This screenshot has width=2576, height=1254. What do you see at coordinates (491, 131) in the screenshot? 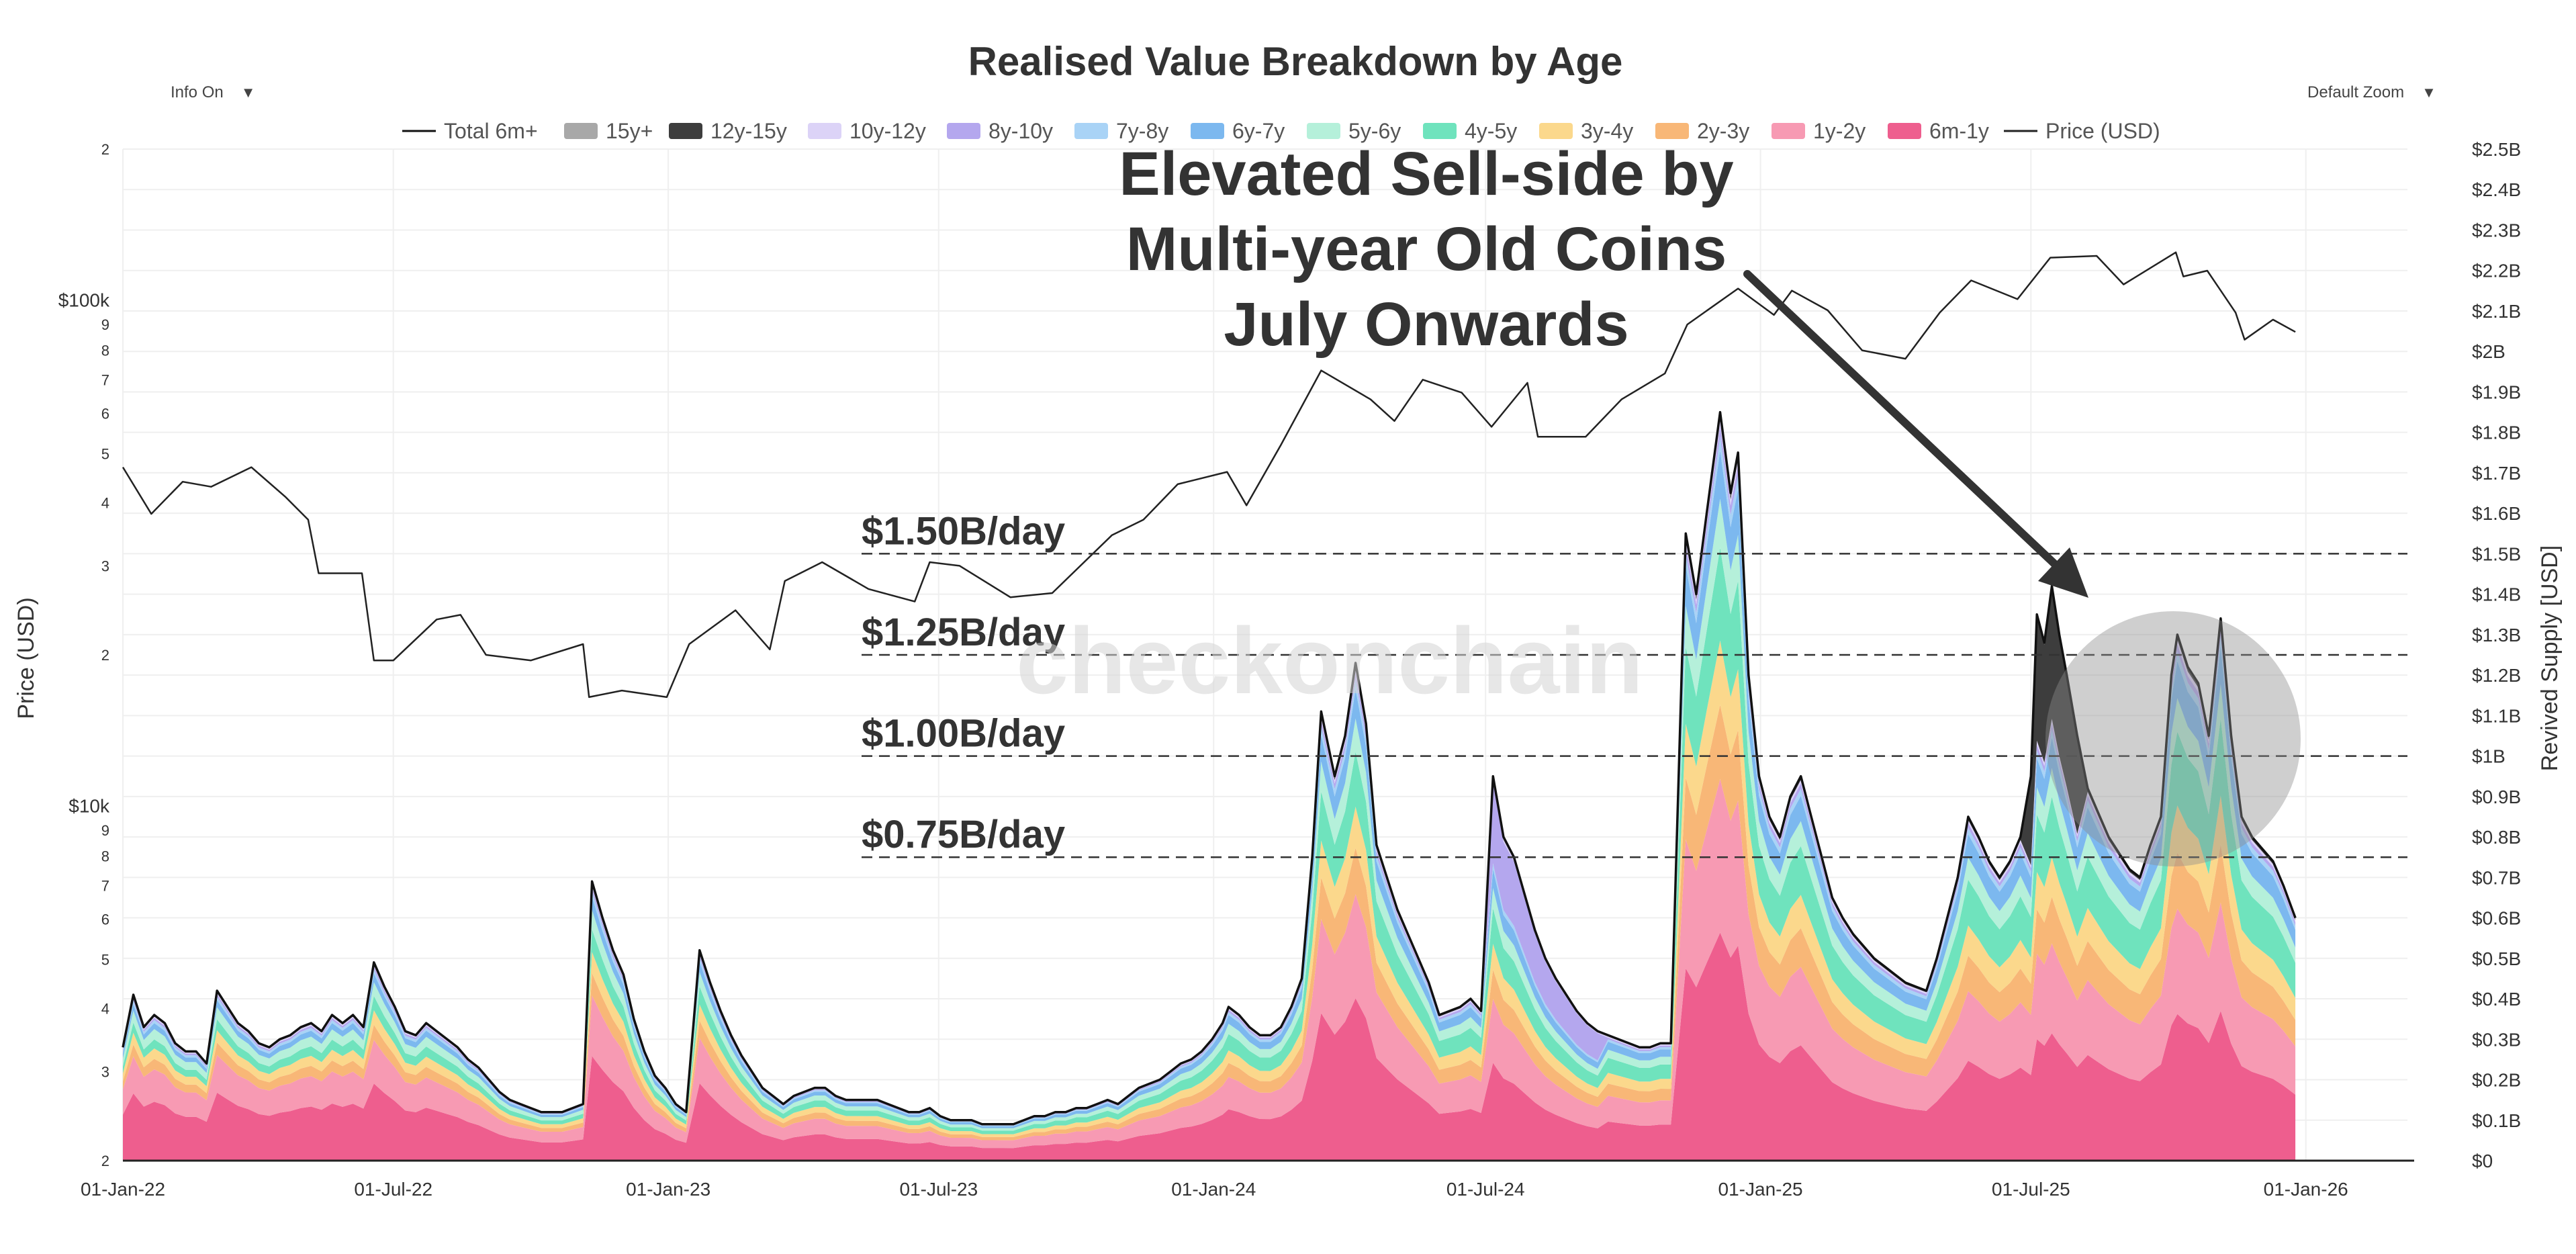
I see `legend-label: Total 6m+` at bounding box center [491, 131].